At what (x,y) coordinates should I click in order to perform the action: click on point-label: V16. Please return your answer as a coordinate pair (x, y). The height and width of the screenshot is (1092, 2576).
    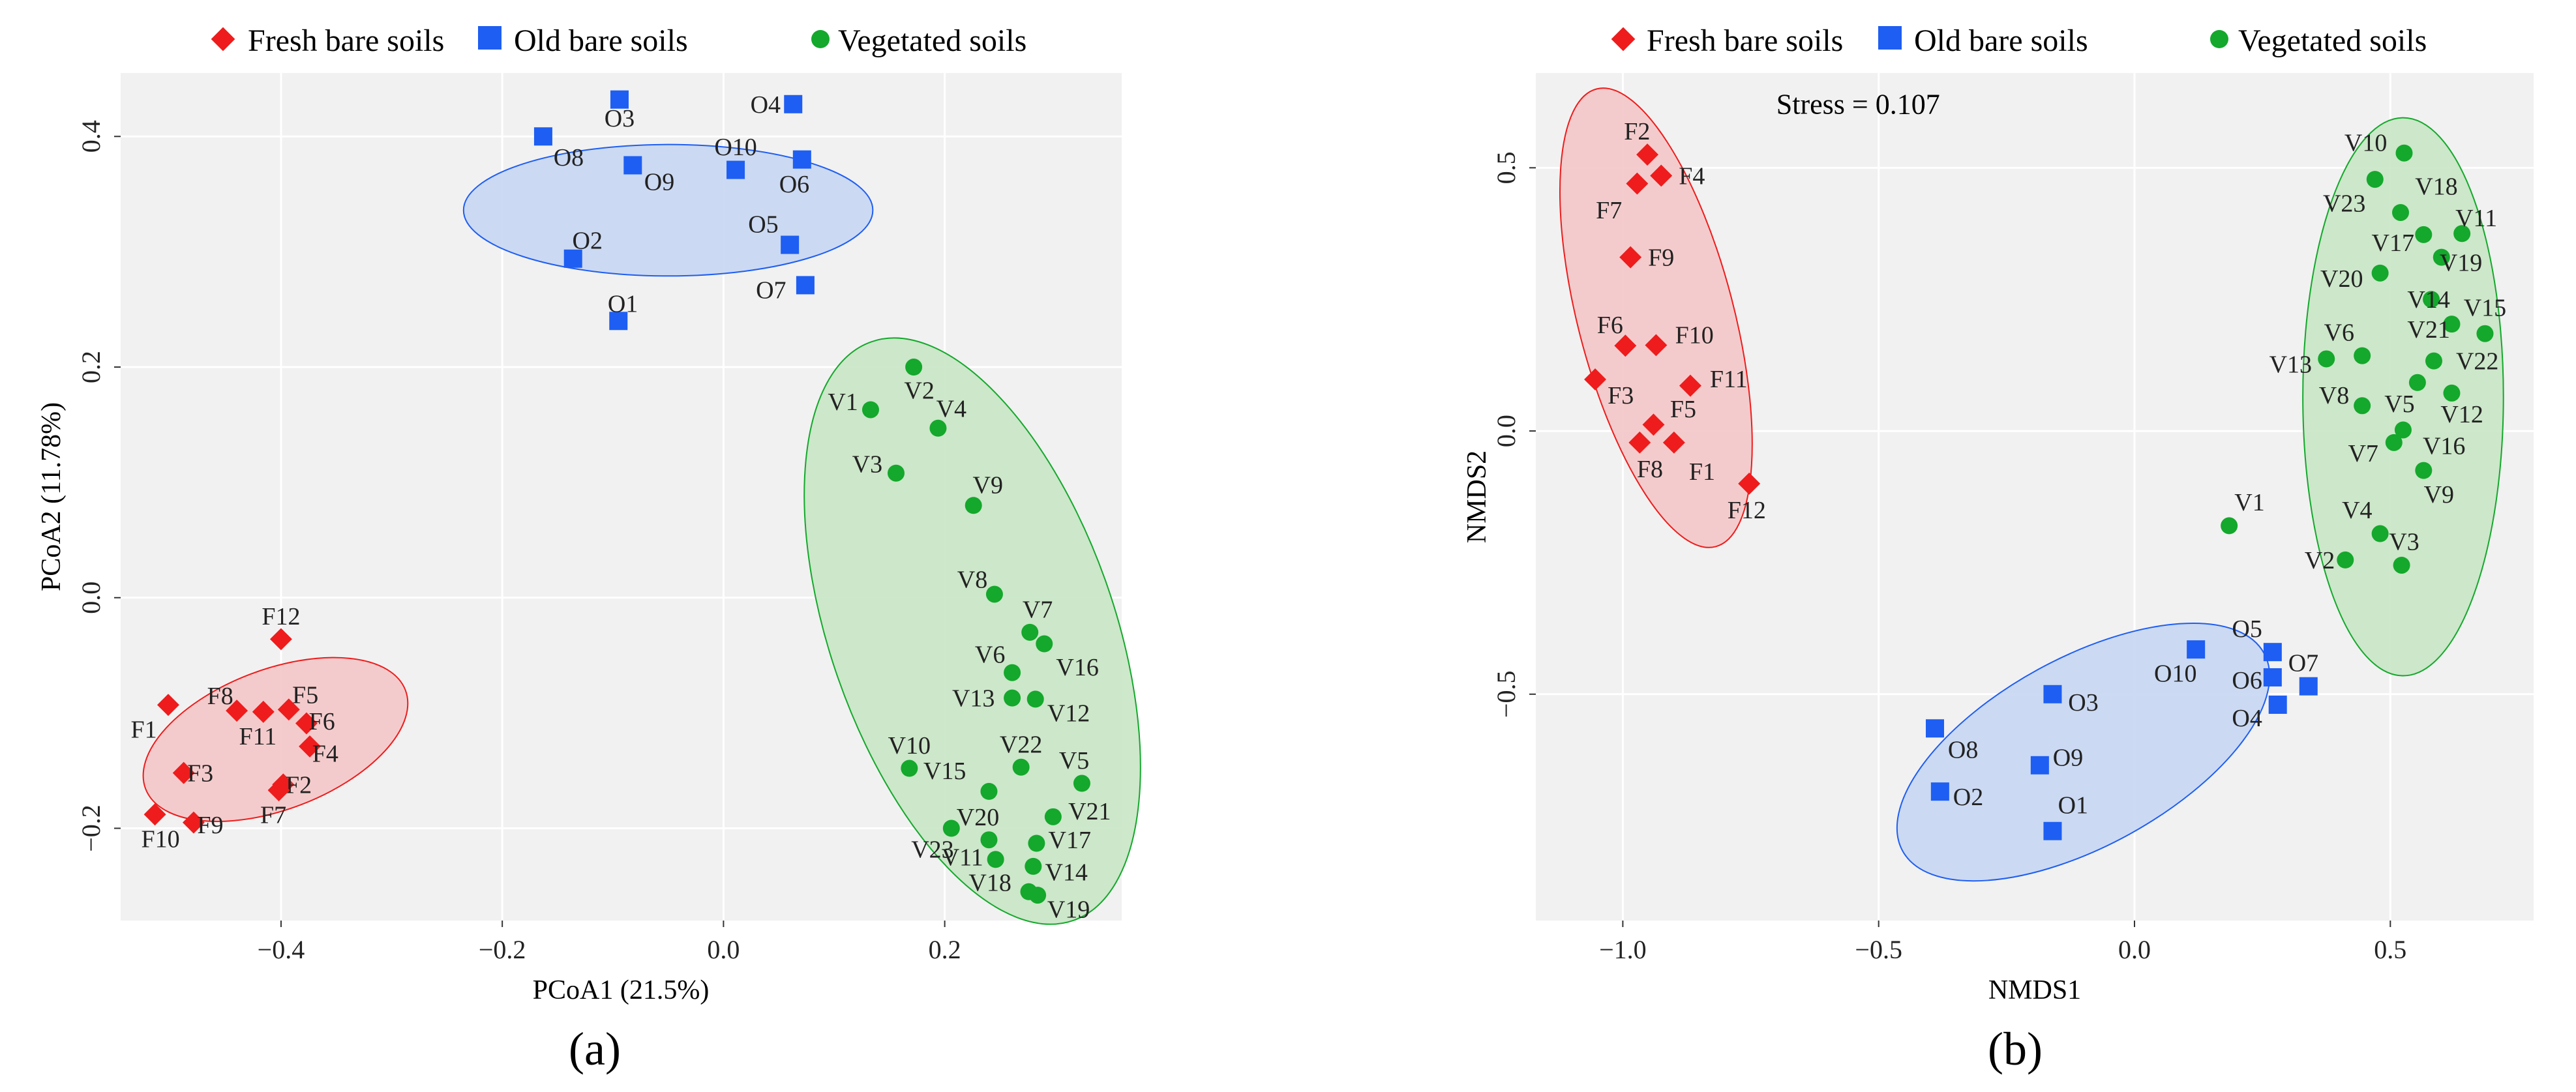
    Looking at the image, I should click on (2444, 447).